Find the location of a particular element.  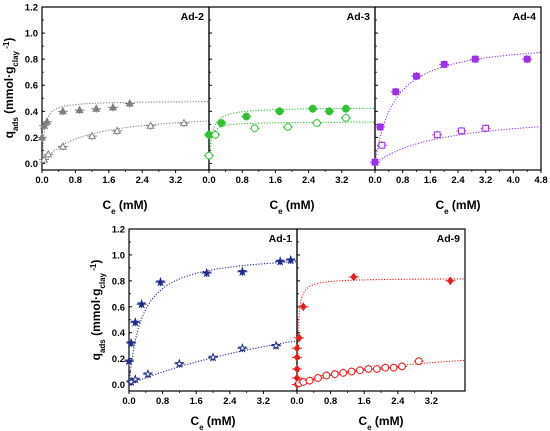

y-tick-label: 0.2 is located at coordinates (31, 138).